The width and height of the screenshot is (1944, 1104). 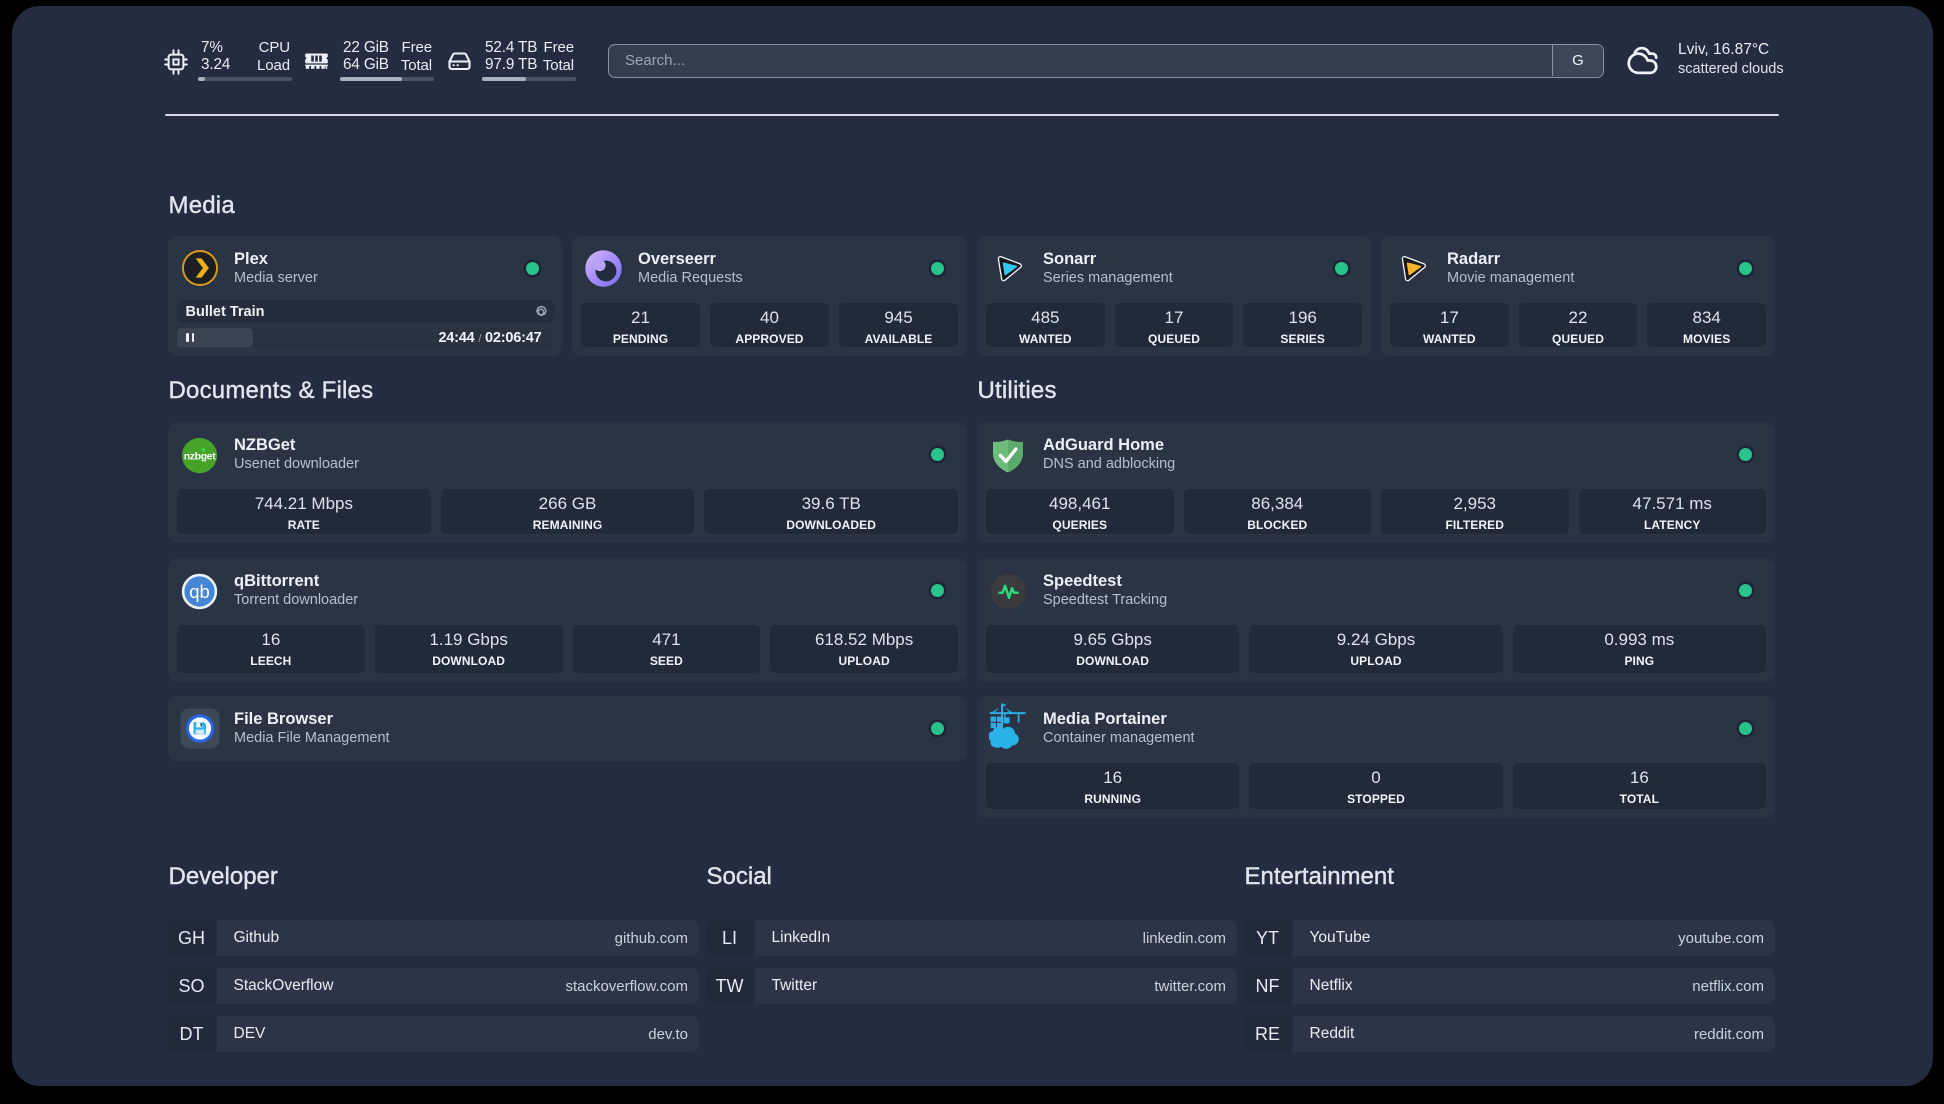 I want to click on svg-text: qb, so click(x=199, y=591).